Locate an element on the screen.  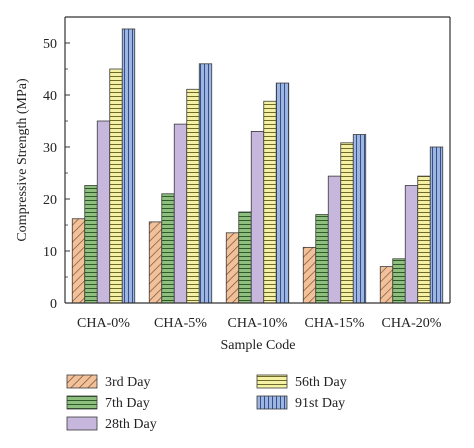
legend: 3rd Day 7th Day 28th Day 56th Day 91st Day is located at coordinates (206, 403).